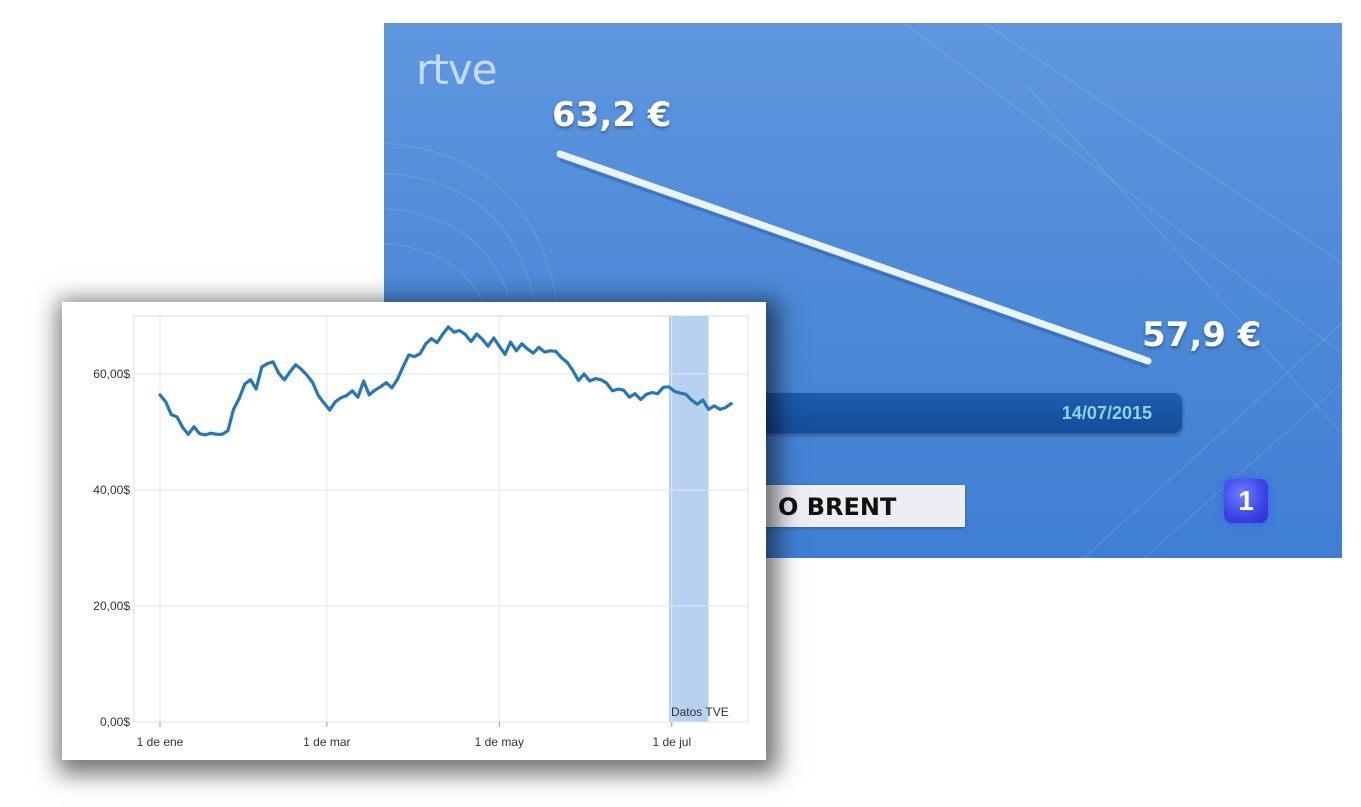 The width and height of the screenshot is (1361, 807). What do you see at coordinates (700, 712) in the screenshot?
I see `highlight-label: Datos TVE` at bounding box center [700, 712].